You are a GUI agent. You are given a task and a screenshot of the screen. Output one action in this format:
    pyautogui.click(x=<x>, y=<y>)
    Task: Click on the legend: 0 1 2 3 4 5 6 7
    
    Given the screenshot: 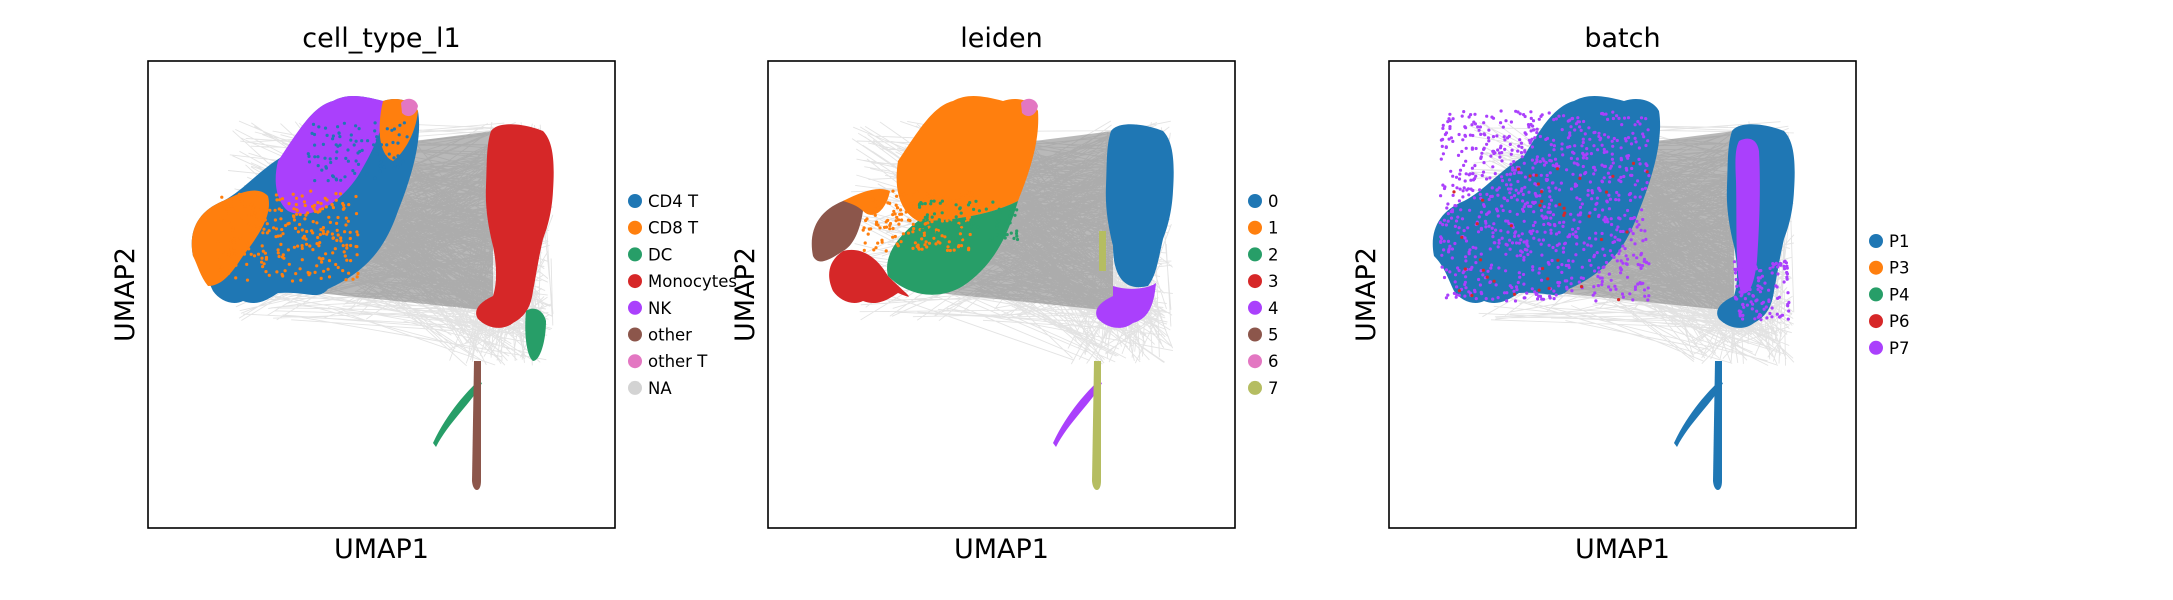 What is the action you would take?
    pyautogui.click(x=1263, y=295)
    